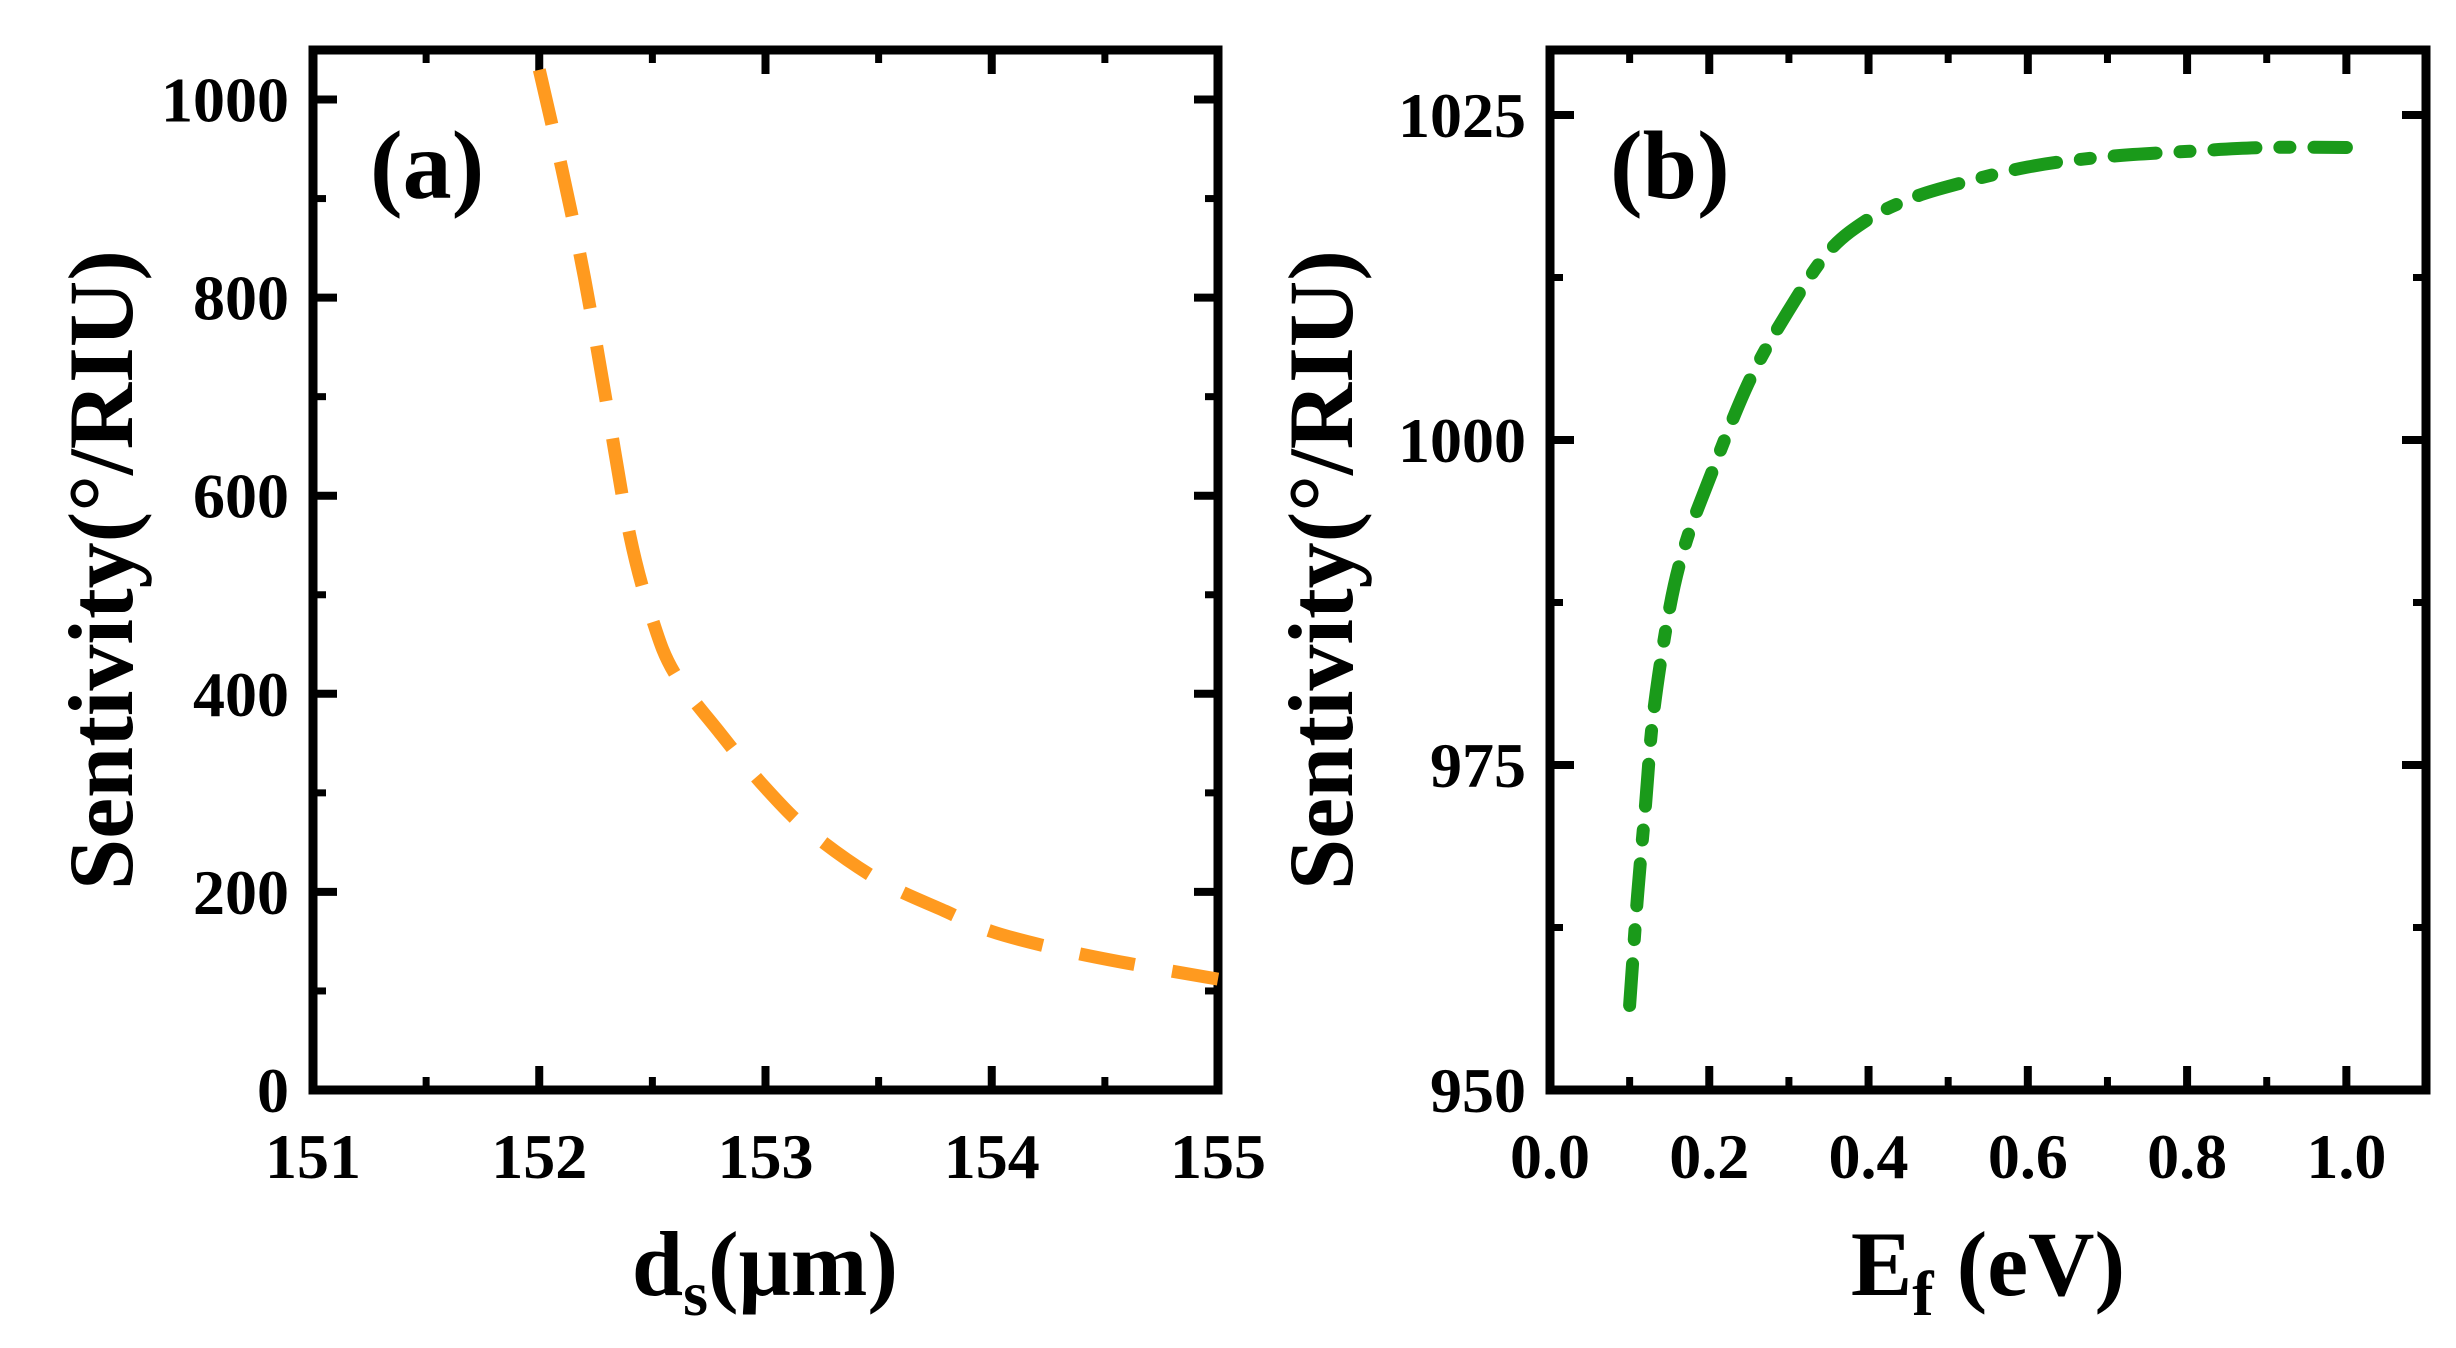 The image size is (2456, 1348). Describe the element at coordinates (241, 496) in the screenshot. I see `panel-a-y-tick-label: 600` at that location.